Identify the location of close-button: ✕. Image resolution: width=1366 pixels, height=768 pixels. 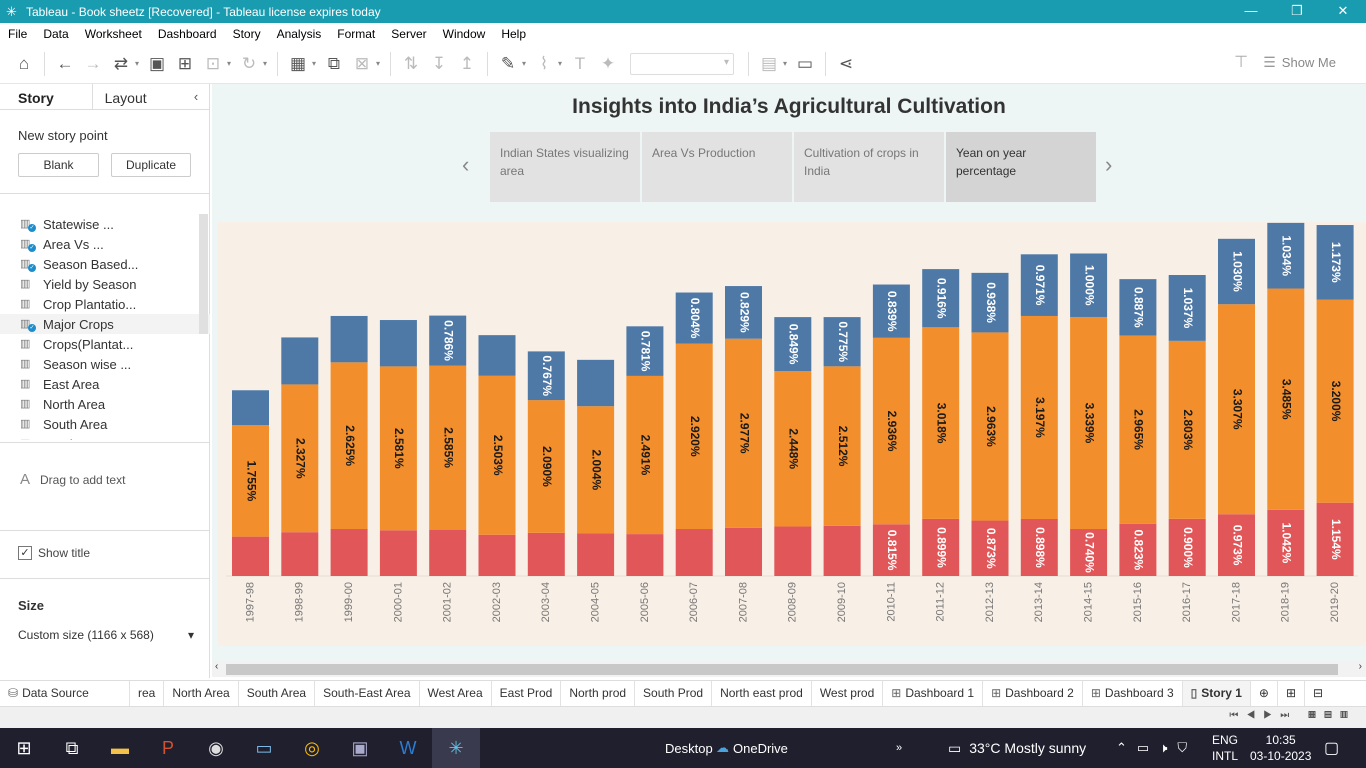
(1343, 10).